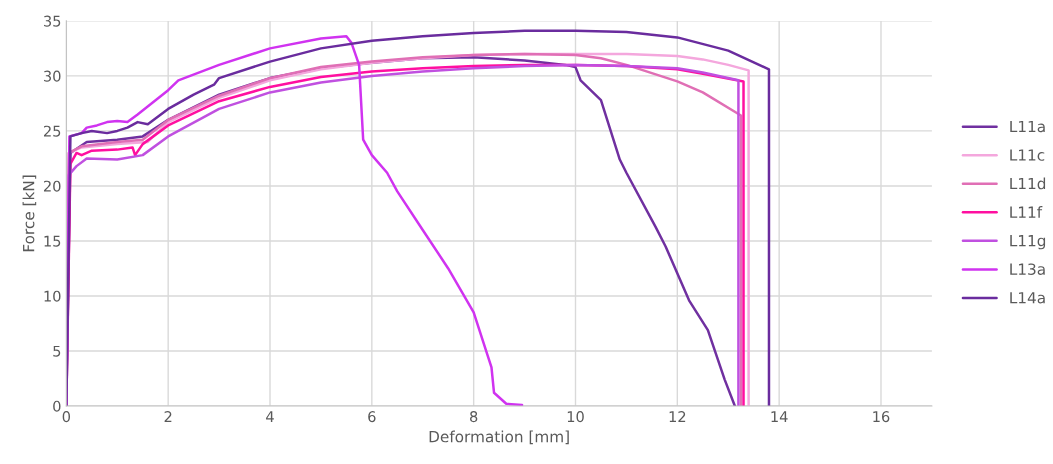 This screenshot has height=464, width=1053. I want to click on y-tick-label: 35, so click(52, 21).